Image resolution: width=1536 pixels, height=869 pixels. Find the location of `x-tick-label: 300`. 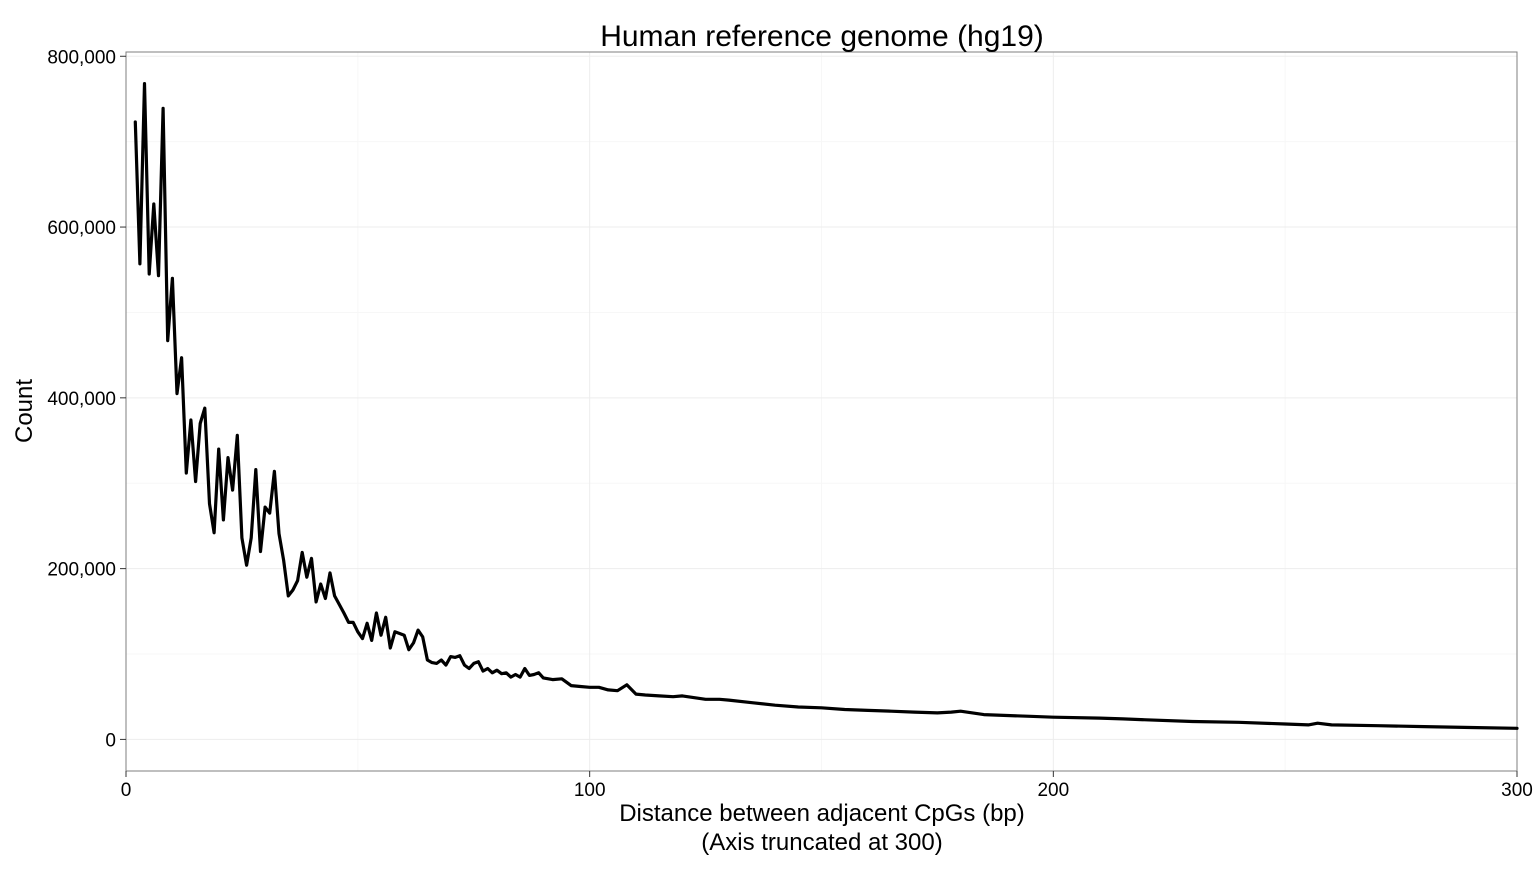

x-tick-label: 300 is located at coordinates (1517, 790).